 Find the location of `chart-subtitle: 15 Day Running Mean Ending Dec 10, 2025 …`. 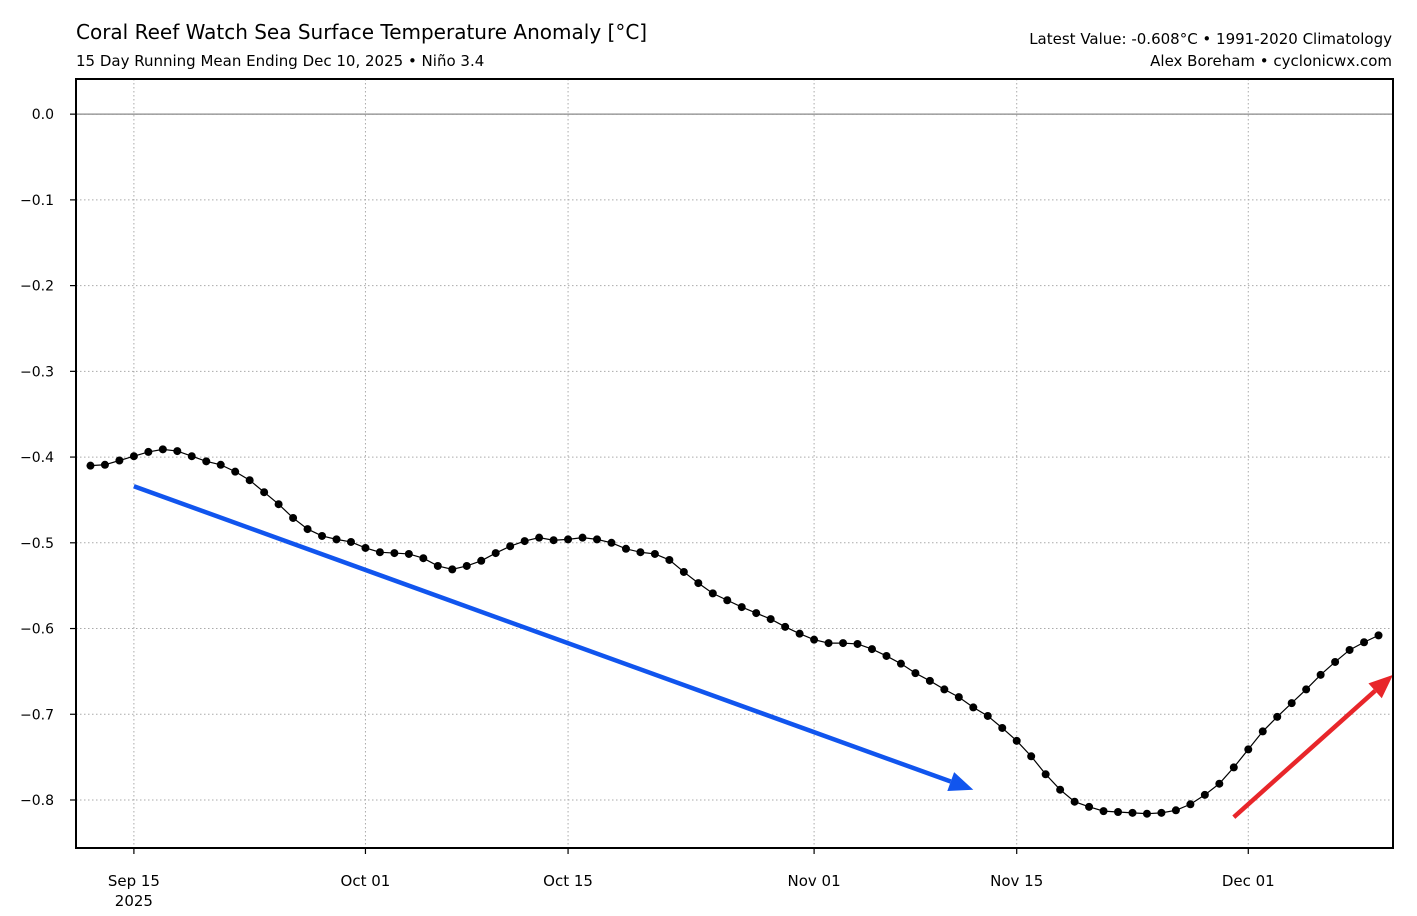

chart-subtitle: 15 Day Running Mean Ending Dec 10, 2025 … is located at coordinates (280, 61).